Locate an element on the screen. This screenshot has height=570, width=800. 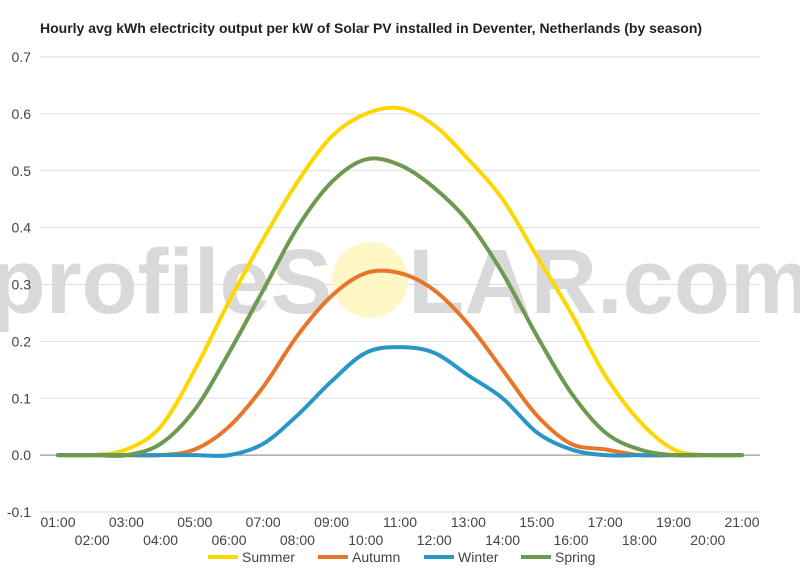
legend-label-summer: Summer is located at coordinates (268, 557).